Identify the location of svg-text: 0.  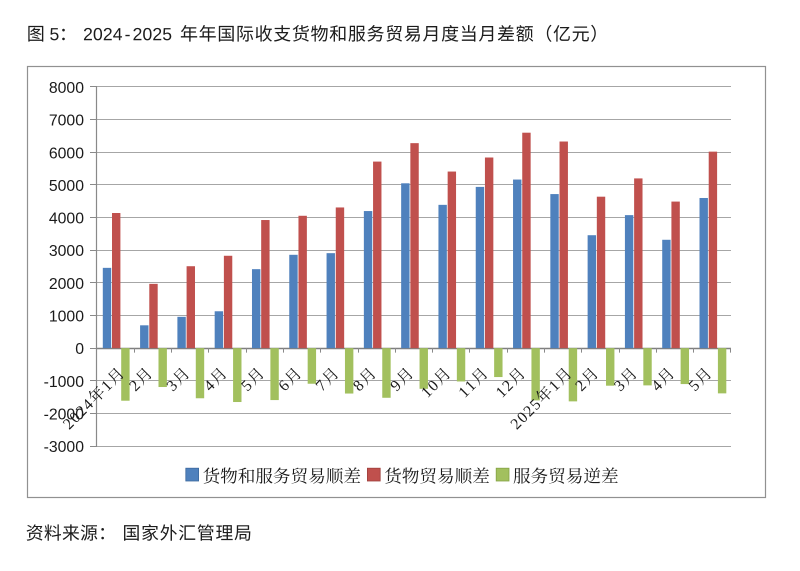
(79, 349).